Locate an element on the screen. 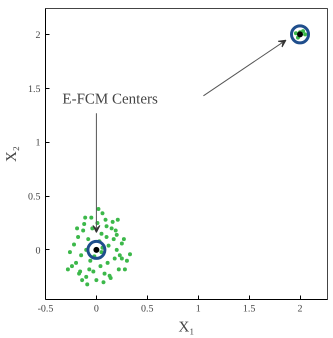 The width and height of the screenshot is (333, 338). x-tick-label: 1 is located at coordinates (198, 309).